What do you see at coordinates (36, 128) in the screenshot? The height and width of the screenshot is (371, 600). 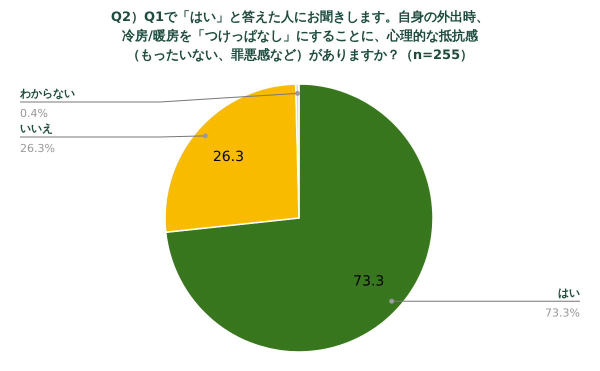 I see `slice-label: いいえ` at bounding box center [36, 128].